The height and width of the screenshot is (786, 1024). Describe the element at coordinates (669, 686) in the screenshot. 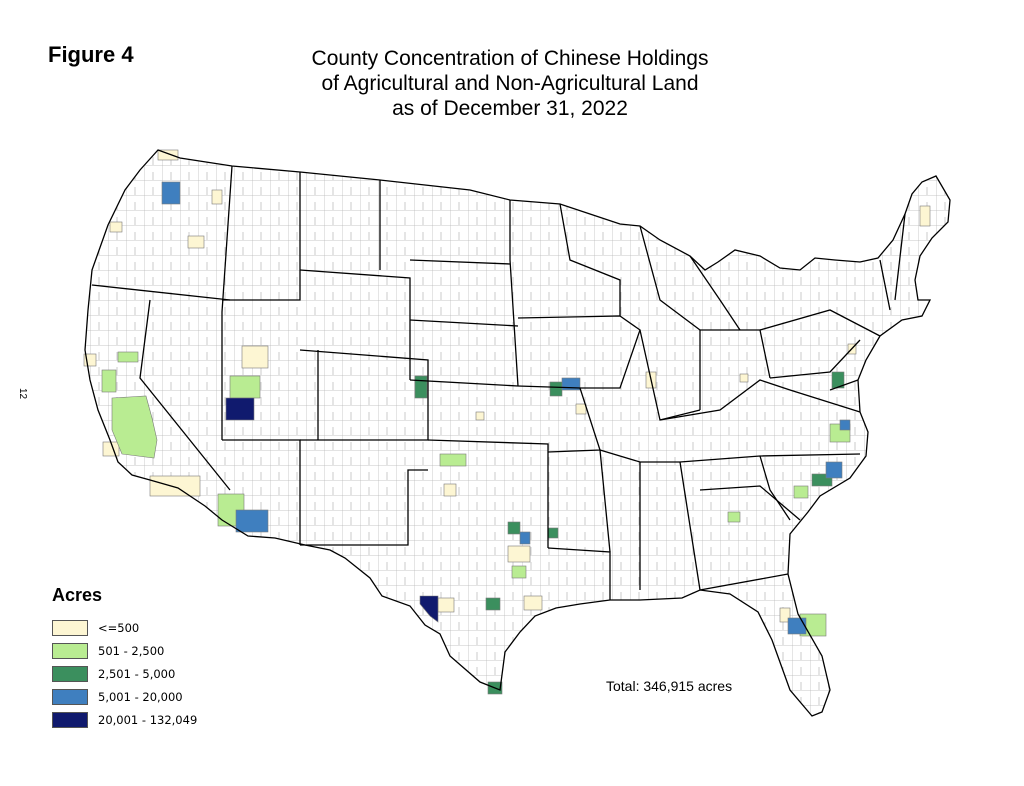

I see `total-acres-label: Total: 346,915 acres` at that location.